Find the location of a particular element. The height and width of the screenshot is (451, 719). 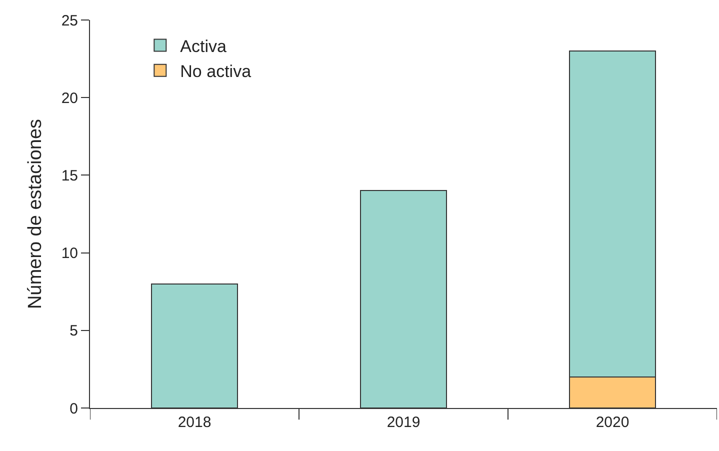

y-tick-label: 15 is located at coordinates (69, 175).